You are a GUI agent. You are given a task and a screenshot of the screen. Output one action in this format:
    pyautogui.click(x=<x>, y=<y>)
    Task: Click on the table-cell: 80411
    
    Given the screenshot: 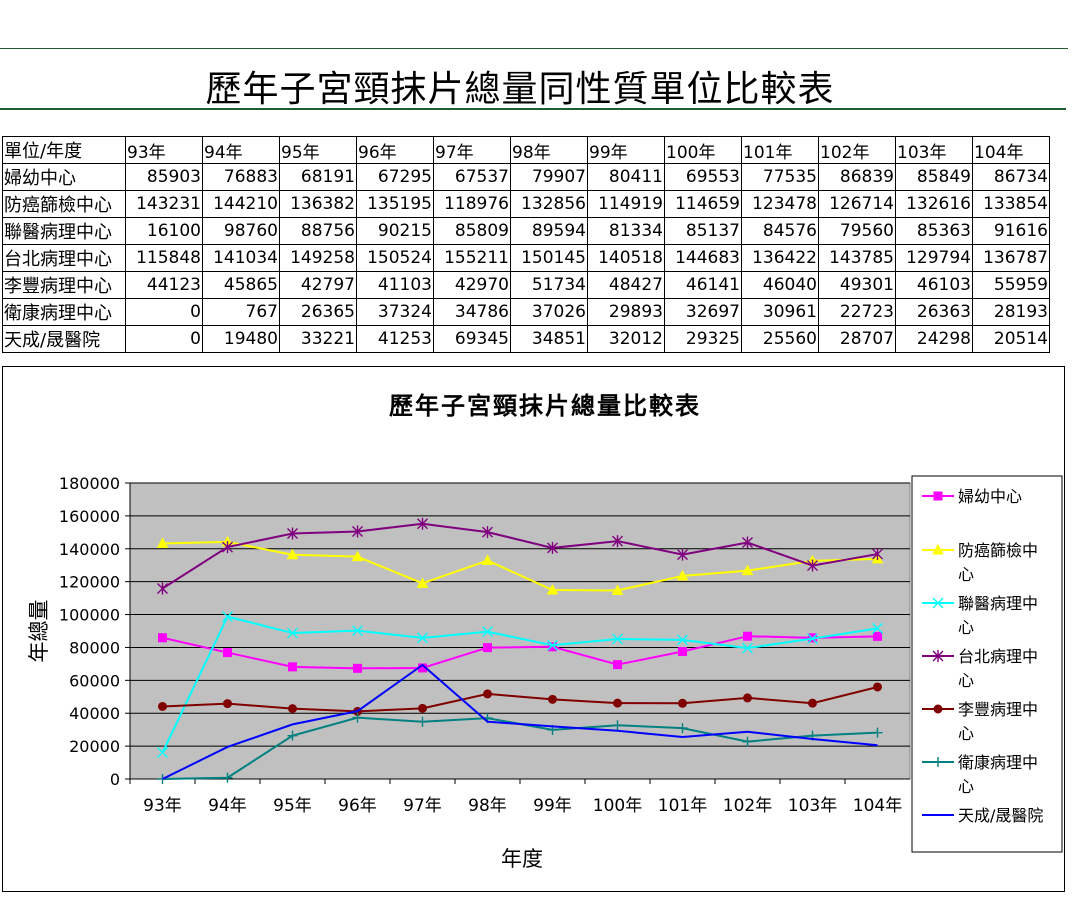 What is the action you would take?
    pyautogui.click(x=626, y=177)
    